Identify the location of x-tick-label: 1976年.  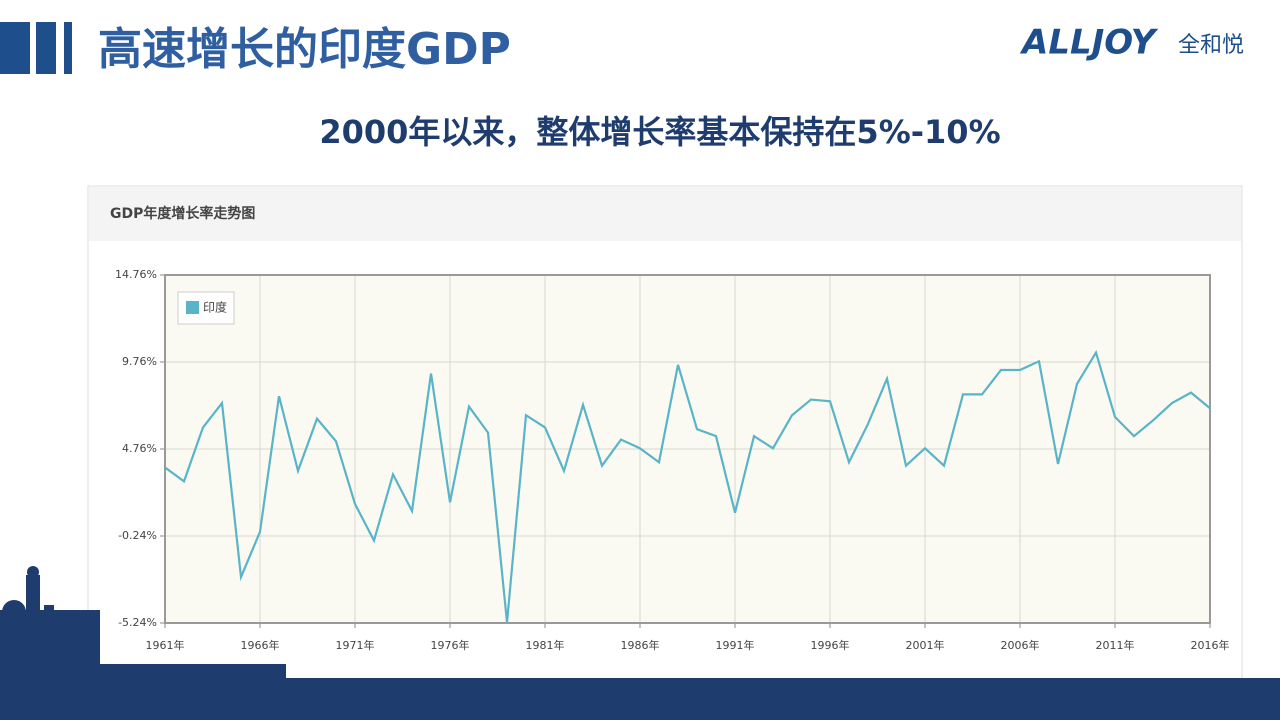
(450, 645).